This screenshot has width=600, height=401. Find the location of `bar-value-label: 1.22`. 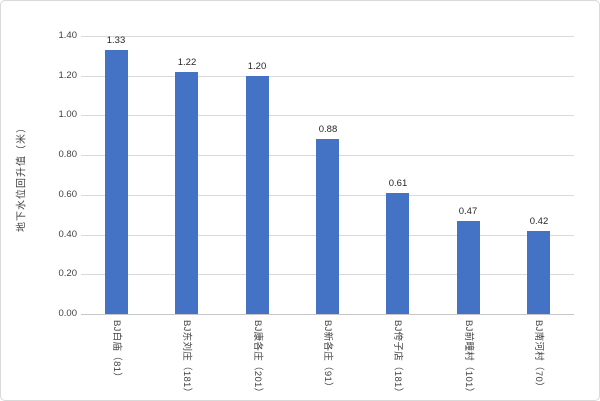

bar-value-label: 1.22 is located at coordinates (187, 62).